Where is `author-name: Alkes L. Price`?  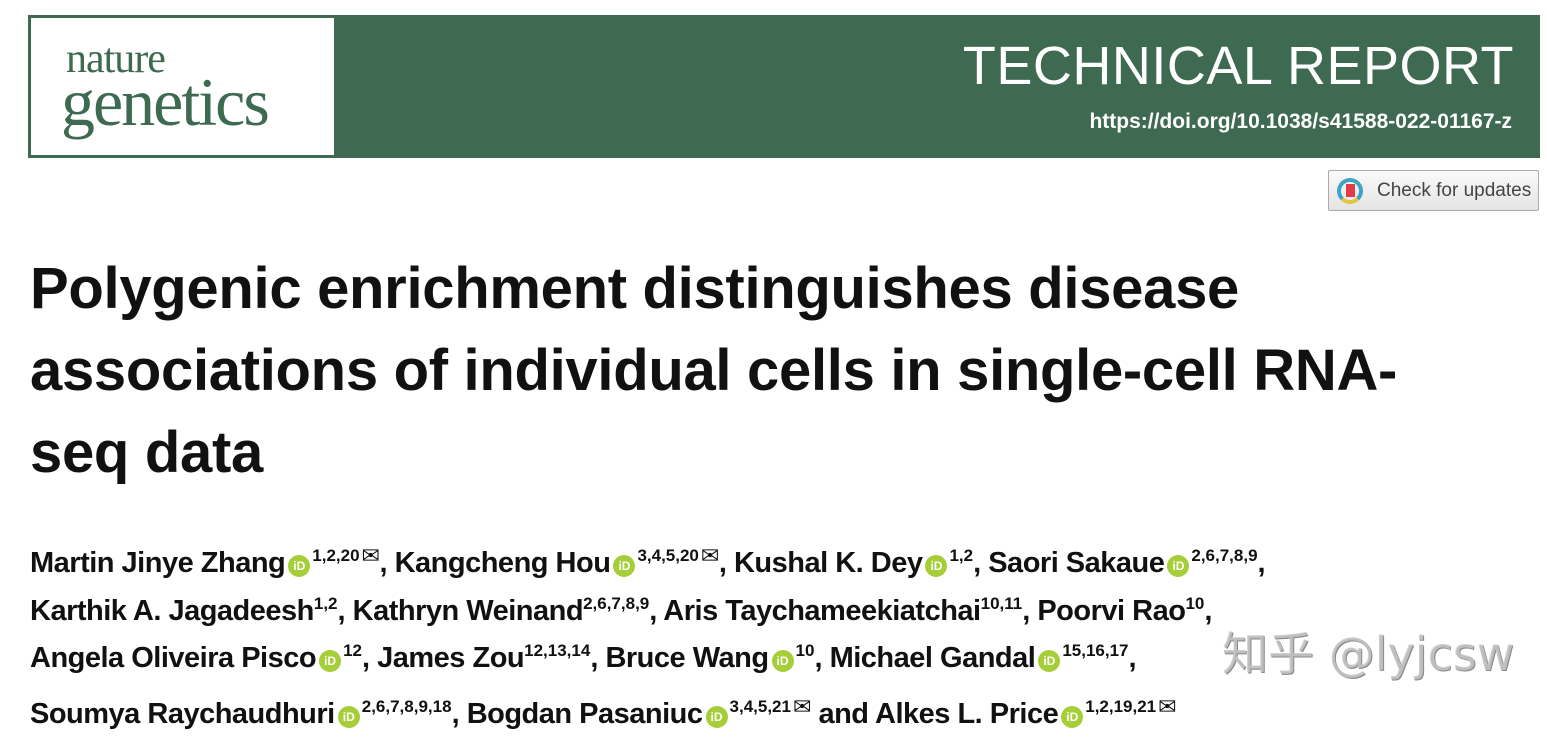 author-name: Alkes L. Price is located at coordinates (966, 714).